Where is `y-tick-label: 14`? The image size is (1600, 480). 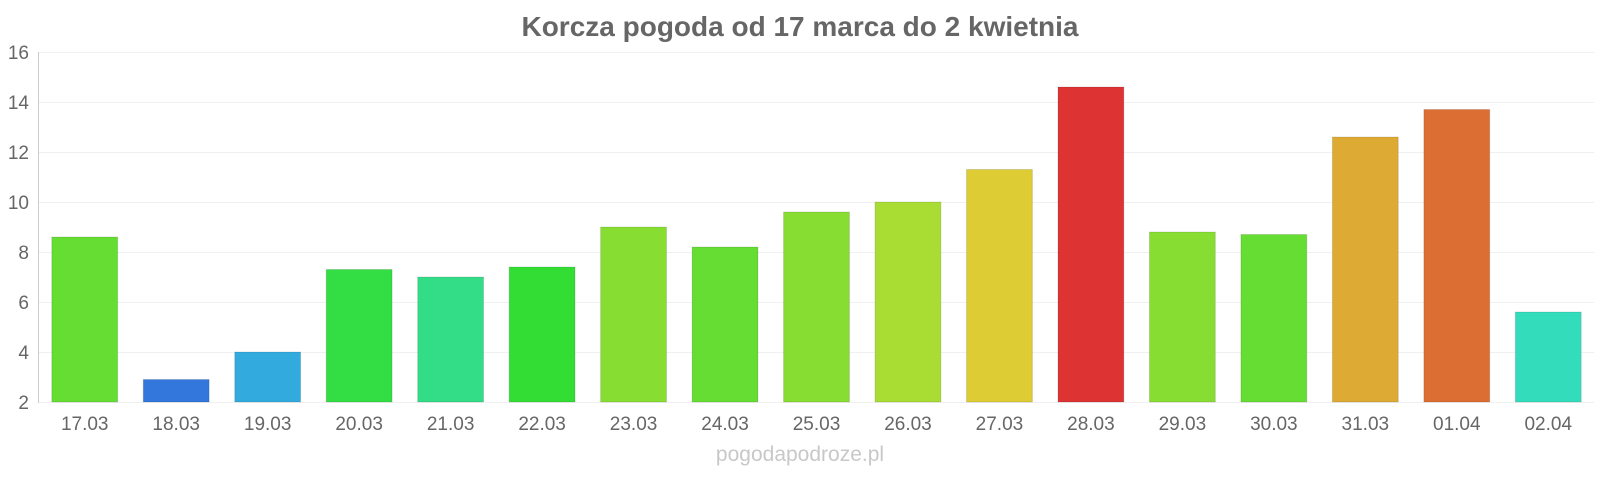
y-tick-label: 14 is located at coordinates (19, 103).